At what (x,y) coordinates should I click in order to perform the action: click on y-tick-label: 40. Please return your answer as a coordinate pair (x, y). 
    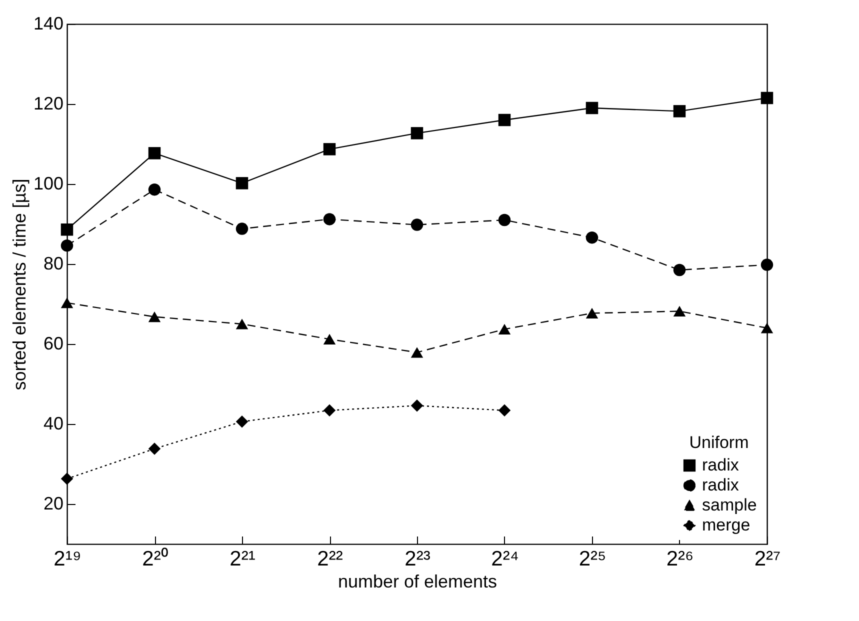
    Looking at the image, I should click on (53, 424).